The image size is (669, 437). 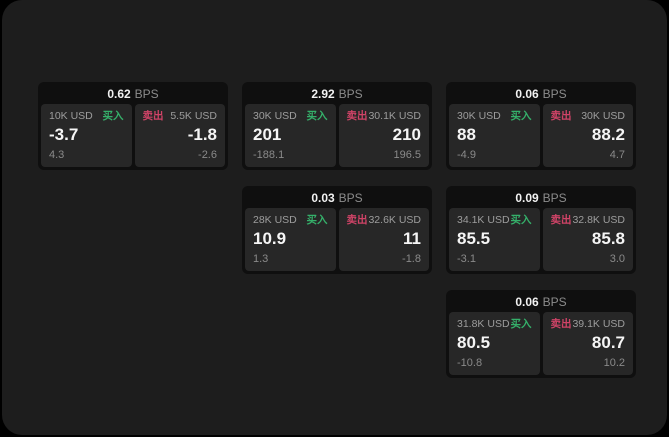 What do you see at coordinates (275, 220) in the screenshot?
I see `buy-amount: 28K USD` at bounding box center [275, 220].